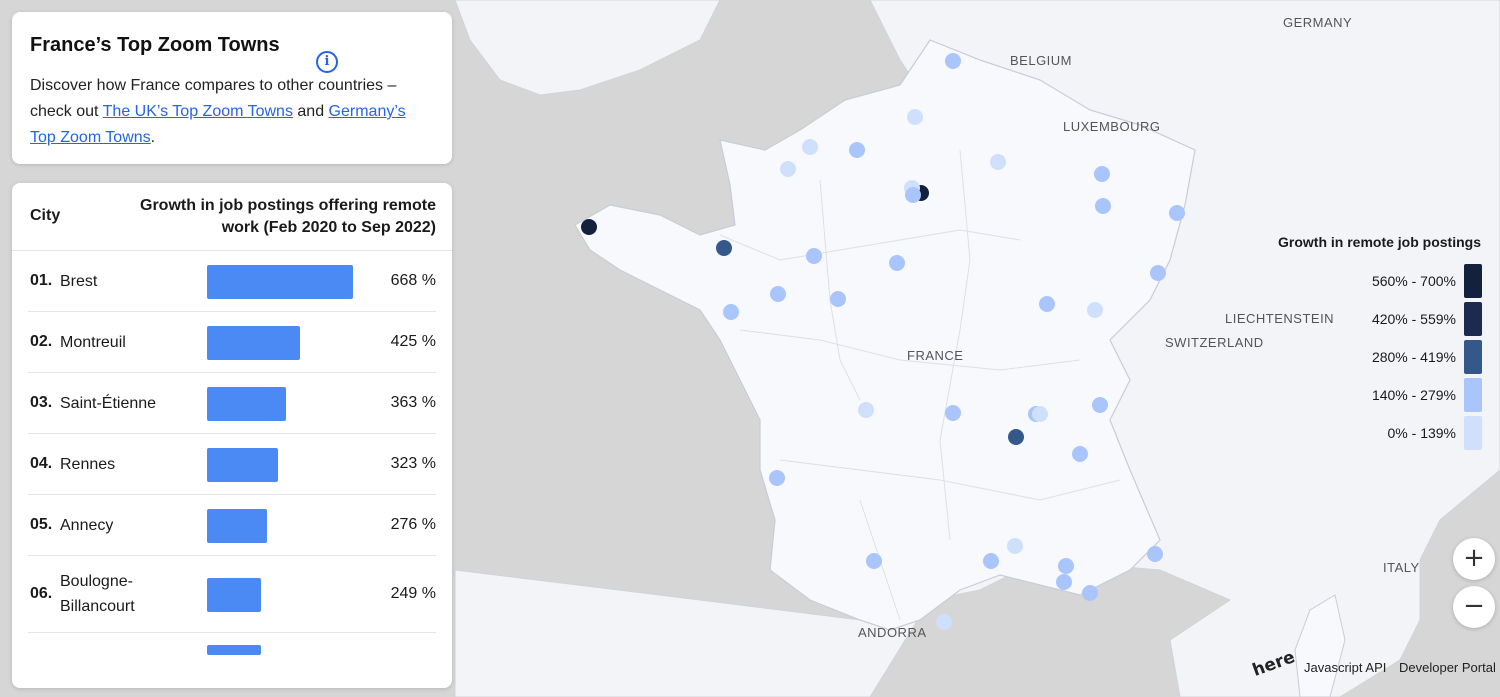 This screenshot has width=1500, height=697. I want to click on germany-zoom-towns-link: Germany’s Top Zoom Towns, so click(218, 124).